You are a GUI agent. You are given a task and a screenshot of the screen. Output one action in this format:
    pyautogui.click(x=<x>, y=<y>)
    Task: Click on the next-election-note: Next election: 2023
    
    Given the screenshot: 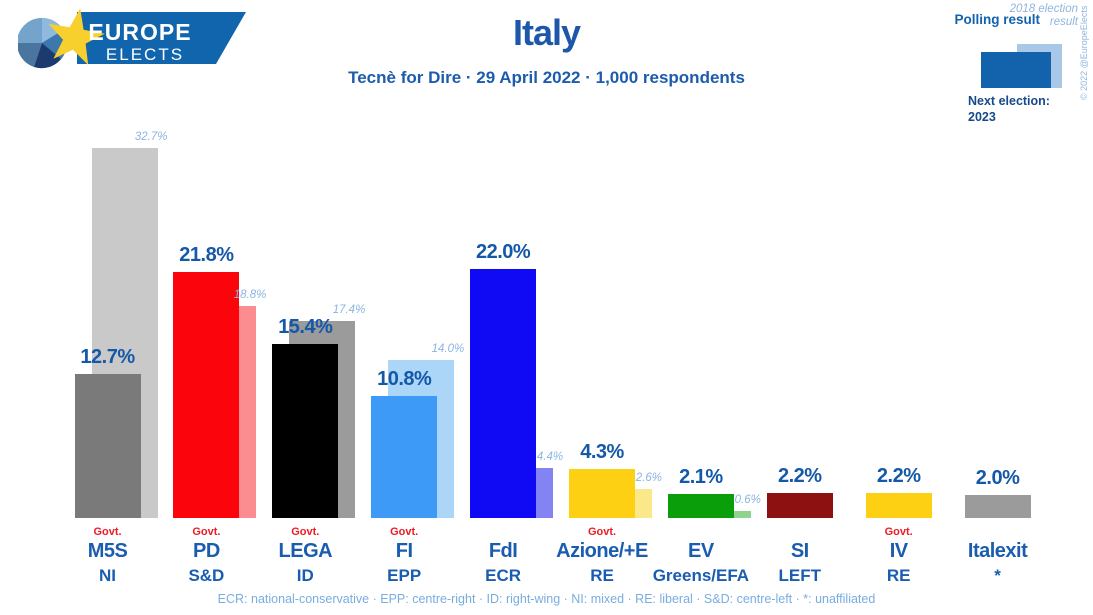 What is the action you would take?
    pyautogui.click(x=1028, y=109)
    